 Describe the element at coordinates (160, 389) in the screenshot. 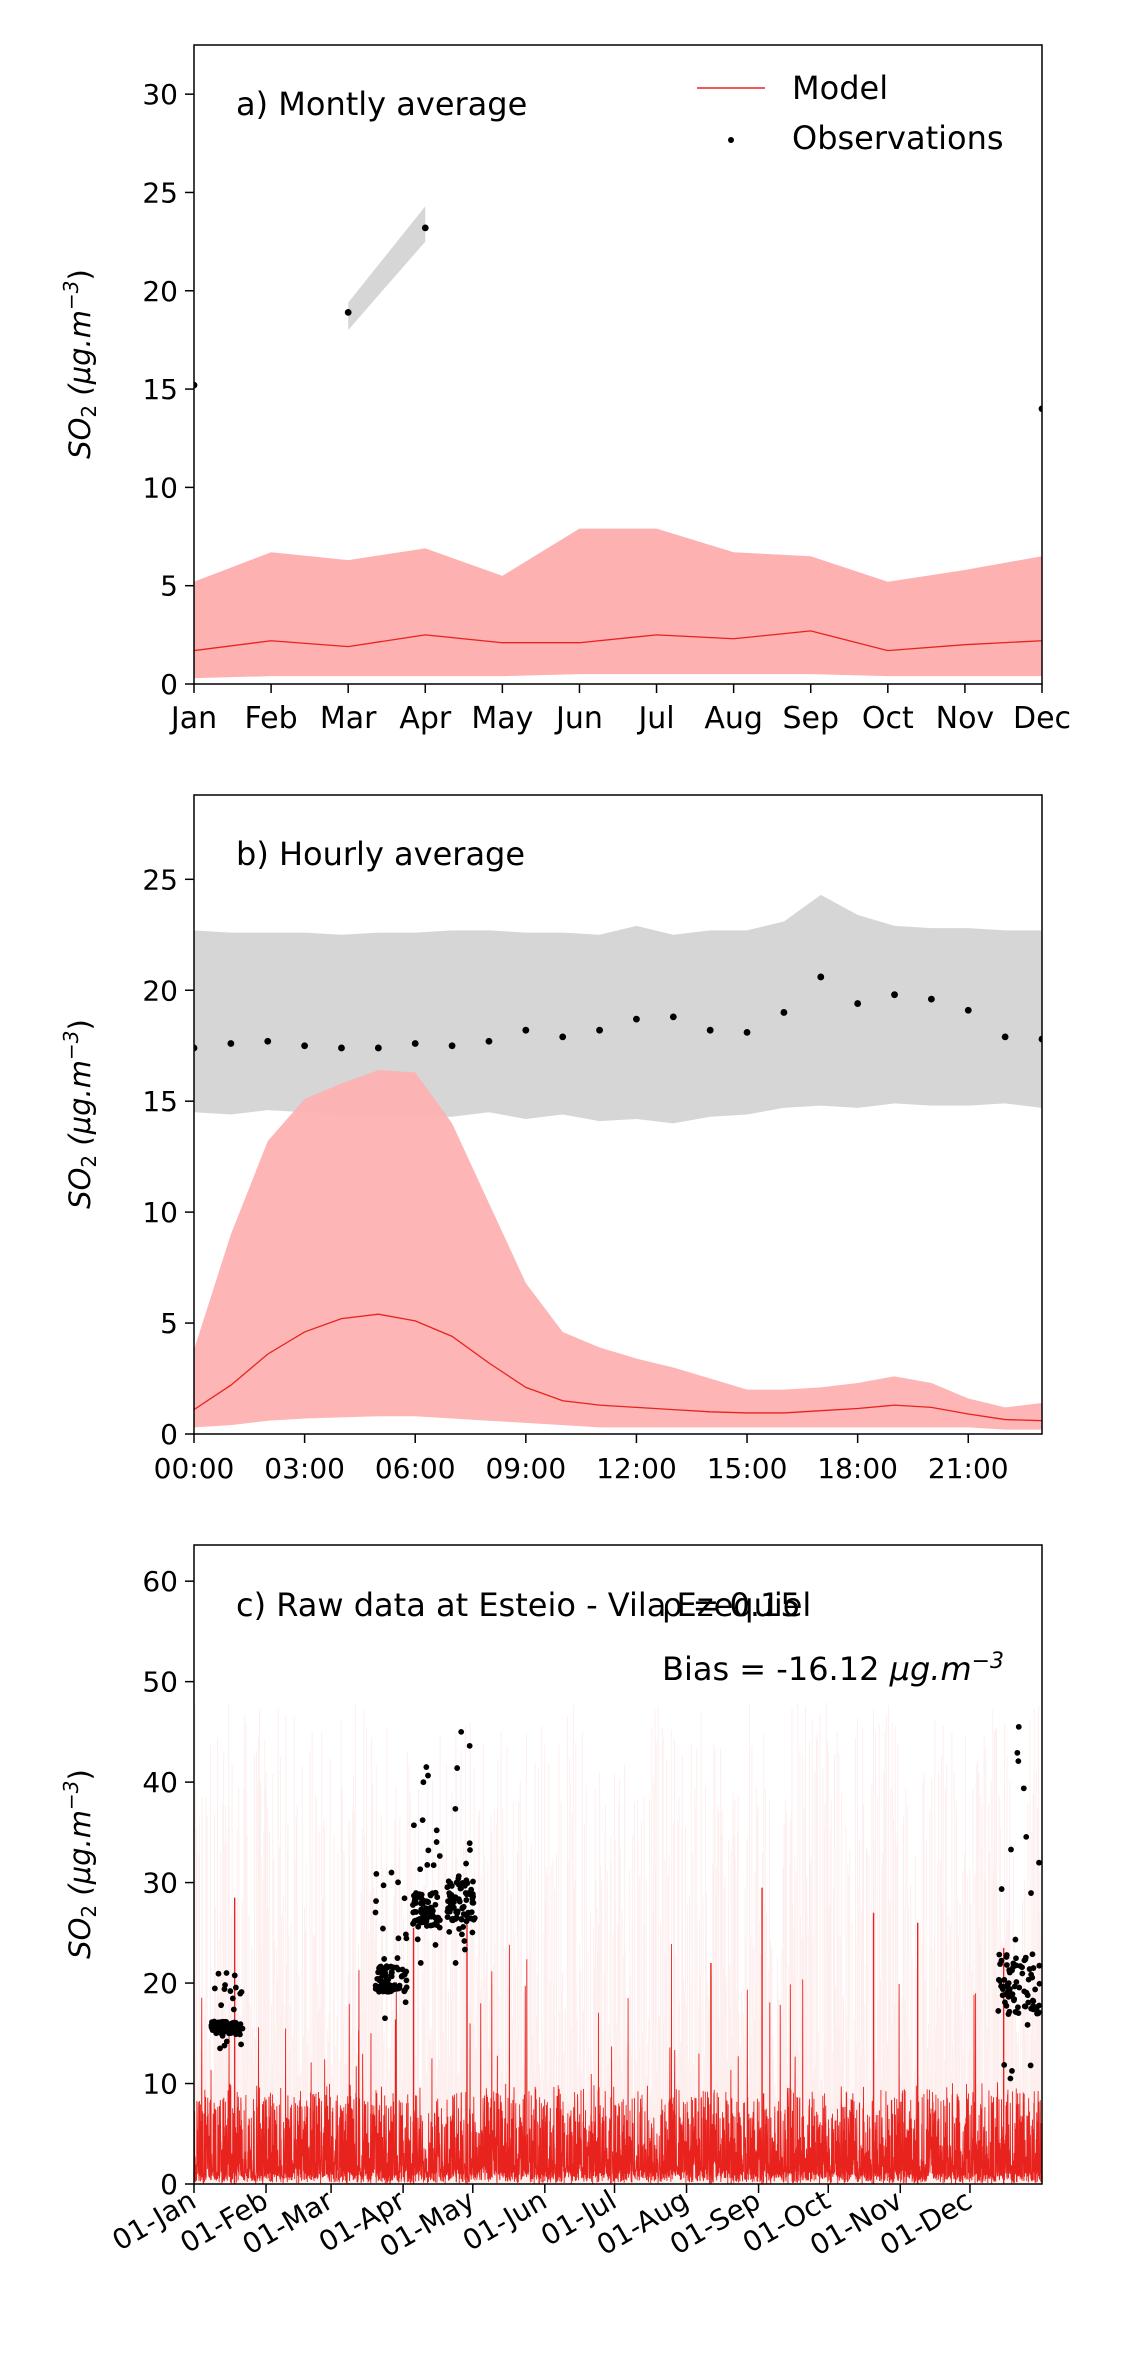

I see `panel-a-ytick-label-15: 15` at that location.